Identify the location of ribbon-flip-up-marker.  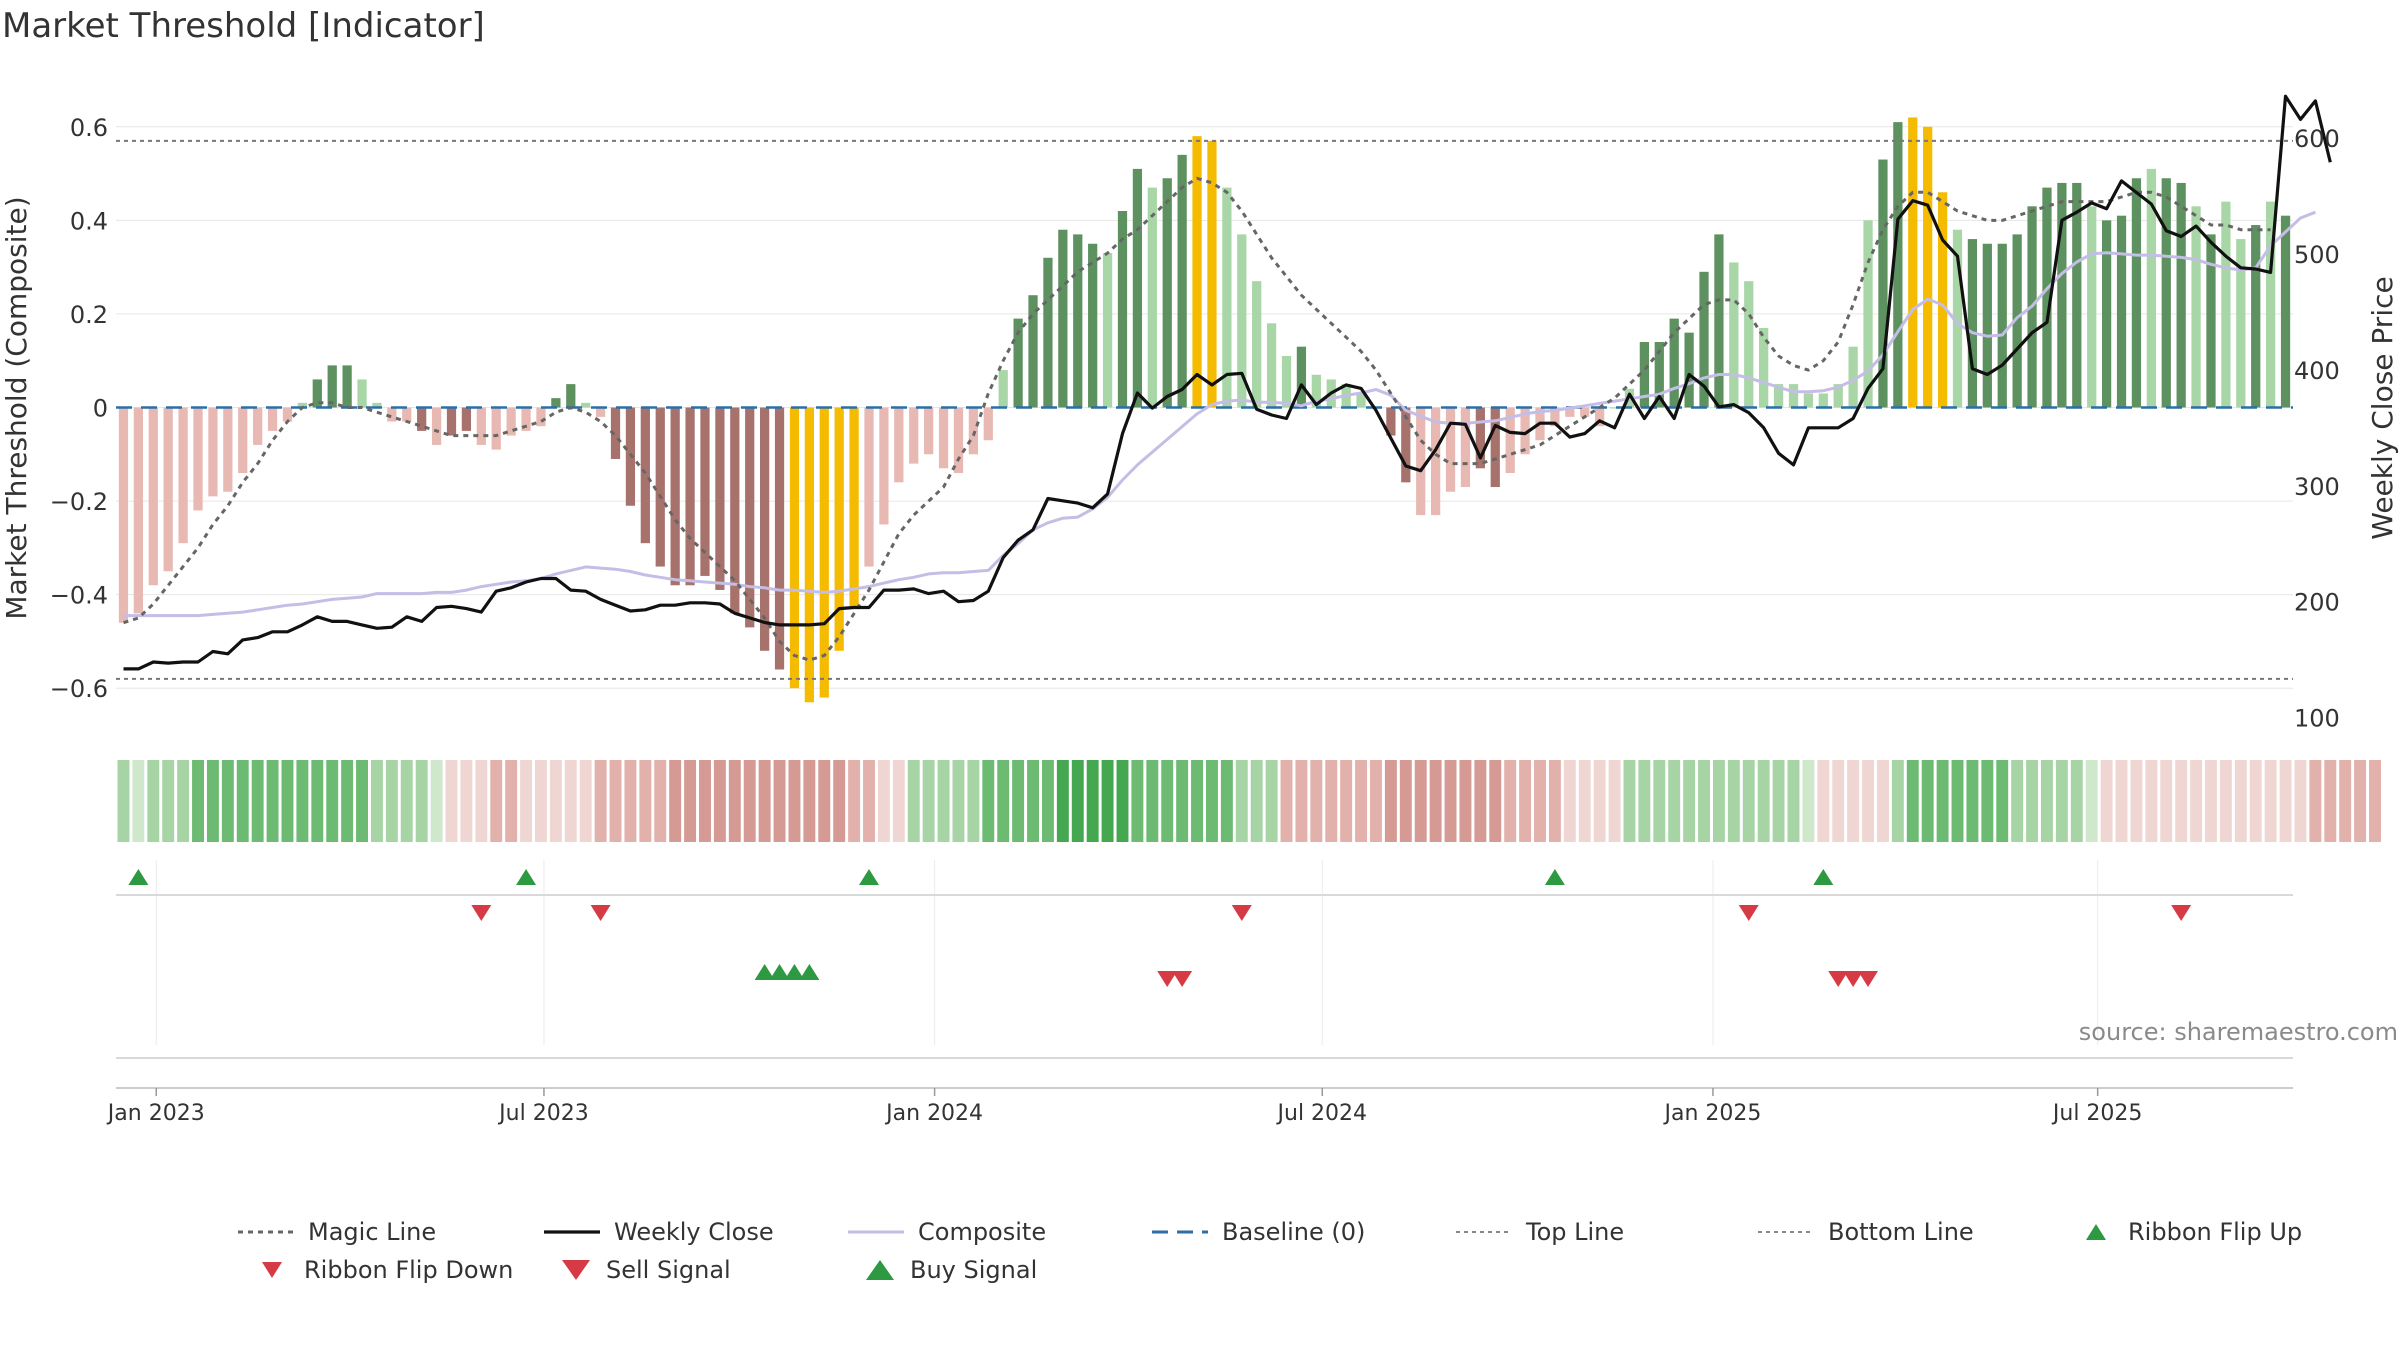
(526, 877).